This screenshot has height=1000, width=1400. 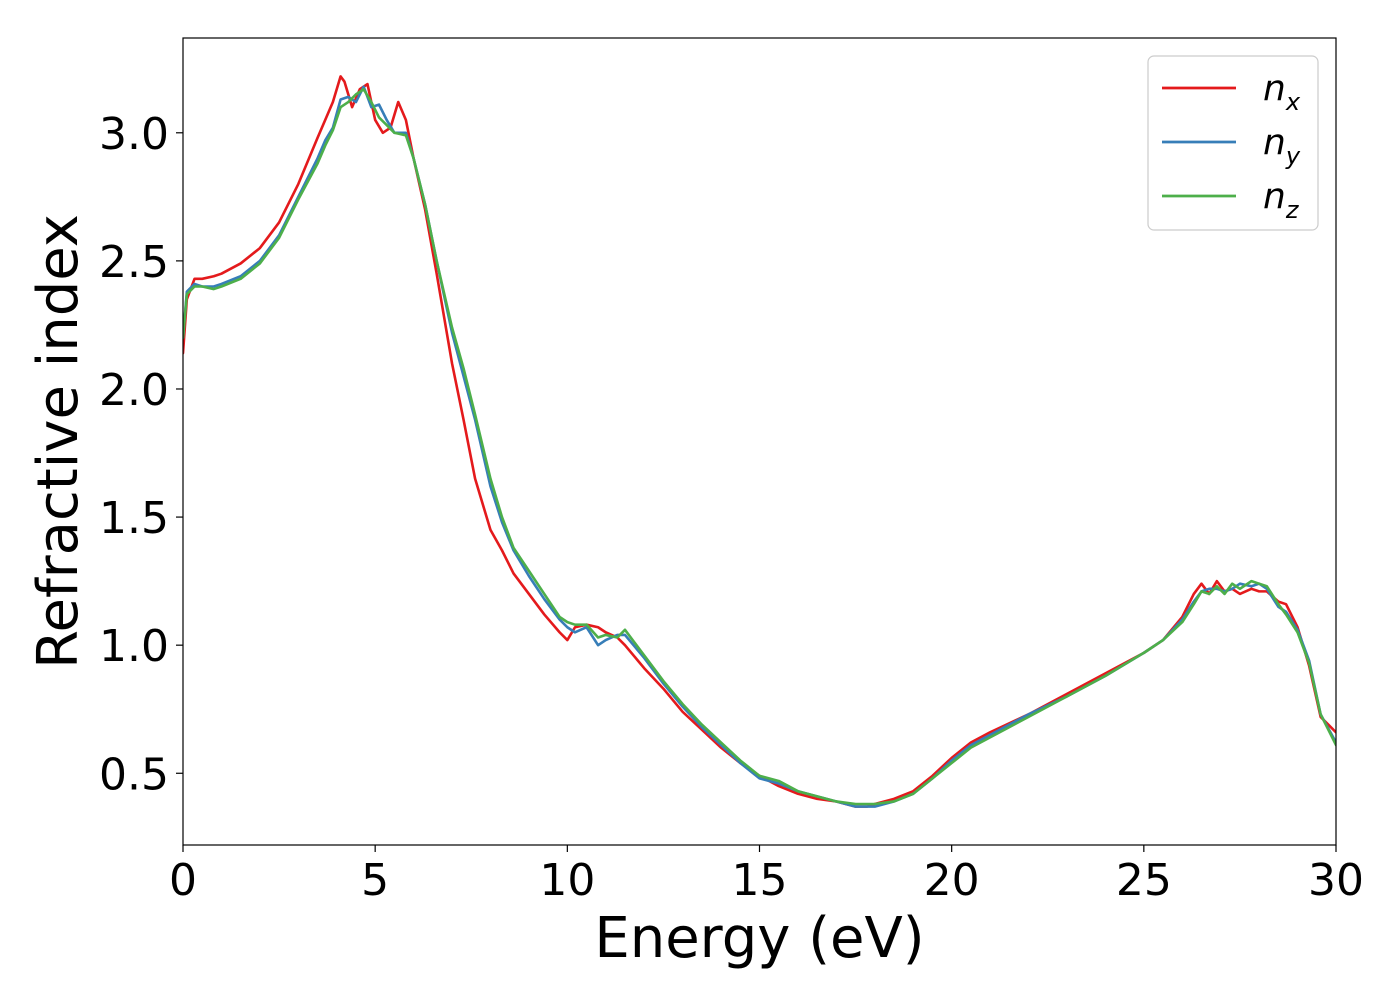 I want to click on y-tick-label: 1.0, so click(x=134, y=646).